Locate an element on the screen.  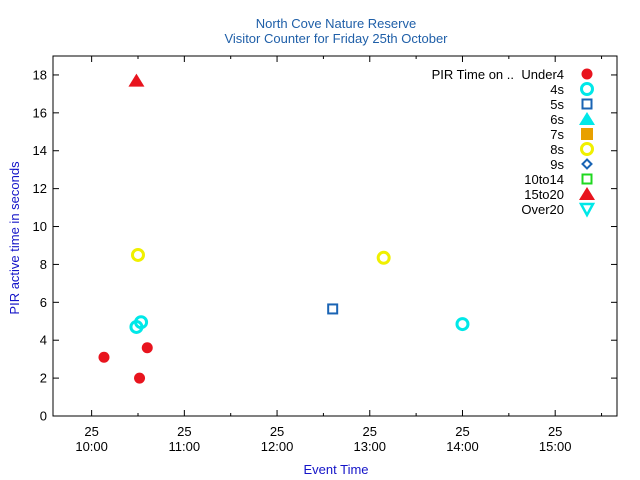
y-tick-label: 16 is located at coordinates (40, 112).